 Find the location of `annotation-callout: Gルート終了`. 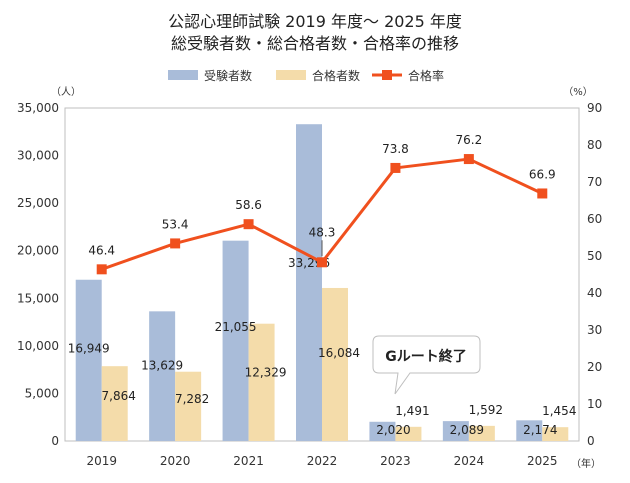

annotation-callout: Gルート終了 is located at coordinates (426, 365).